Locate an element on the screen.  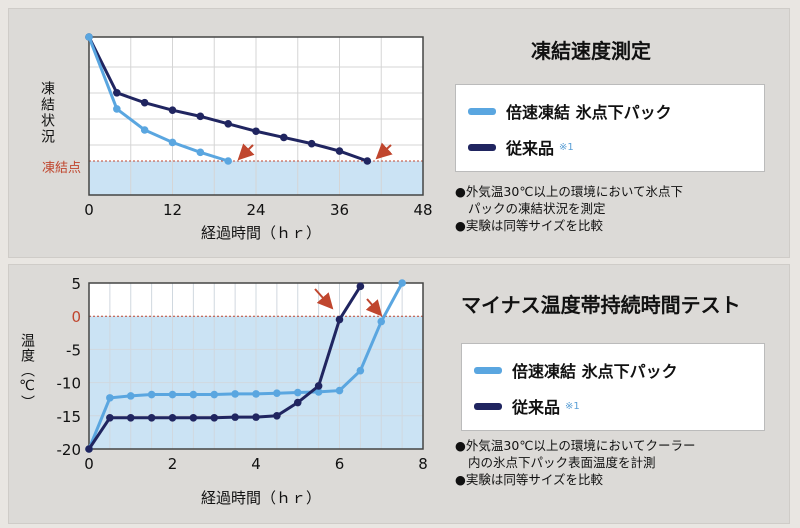
note-line: パックの凍結状況を測定 is located at coordinates (537, 208).